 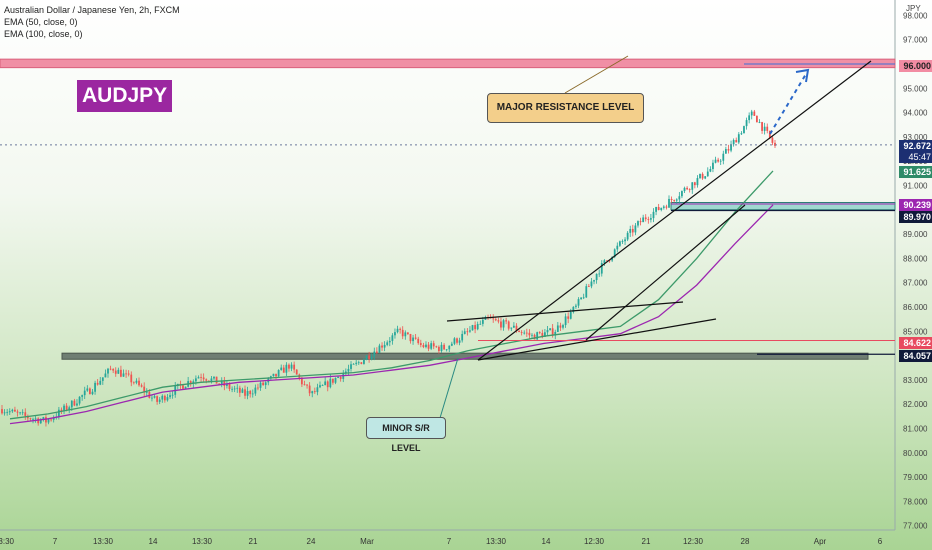 What do you see at coordinates (915, 526) in the screenshot?
I see `y-tick-label: 77.000` at bounding box center [915, 526].